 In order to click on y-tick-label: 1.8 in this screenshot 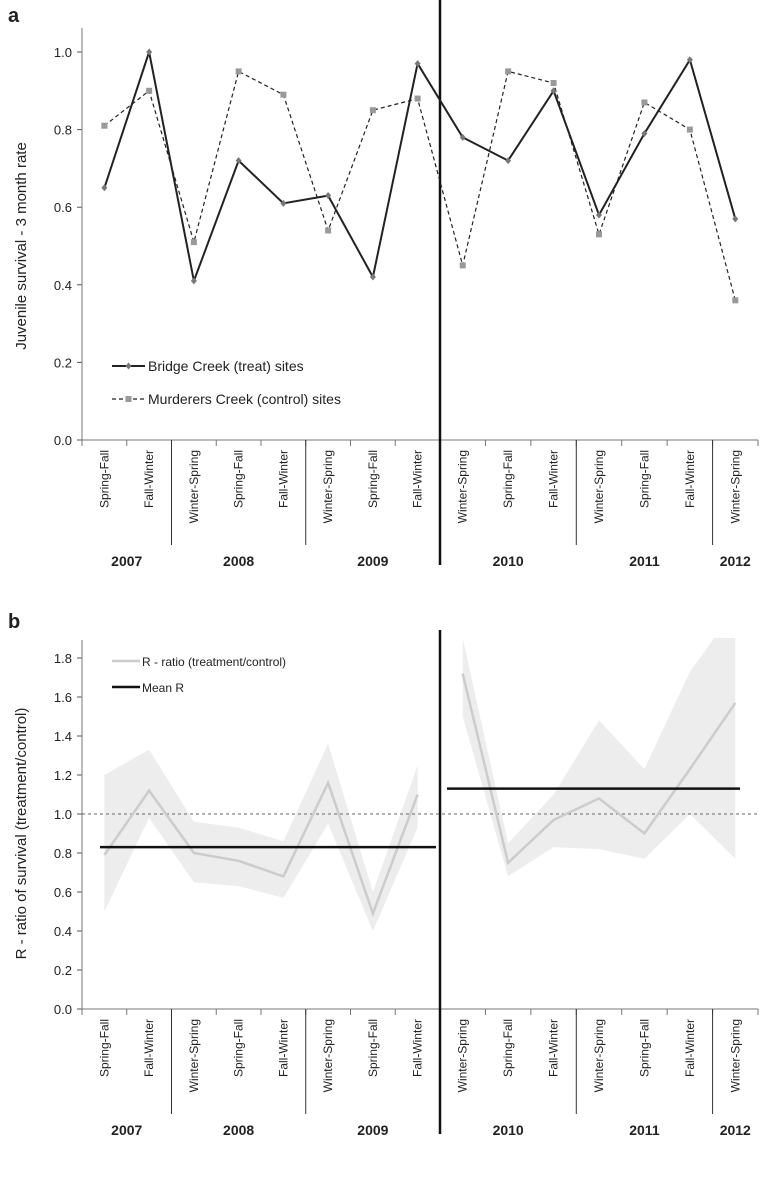, I will do `click(63, 658)`.